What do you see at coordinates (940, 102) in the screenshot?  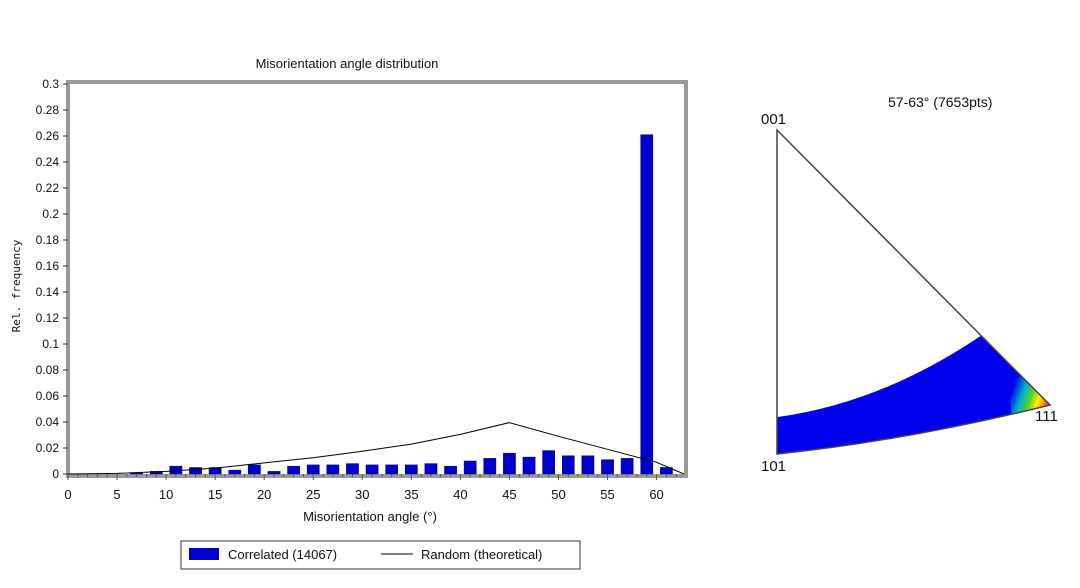 I see `ipf-title: 57-63° (7653pts)` at bounding box center [940, 102].